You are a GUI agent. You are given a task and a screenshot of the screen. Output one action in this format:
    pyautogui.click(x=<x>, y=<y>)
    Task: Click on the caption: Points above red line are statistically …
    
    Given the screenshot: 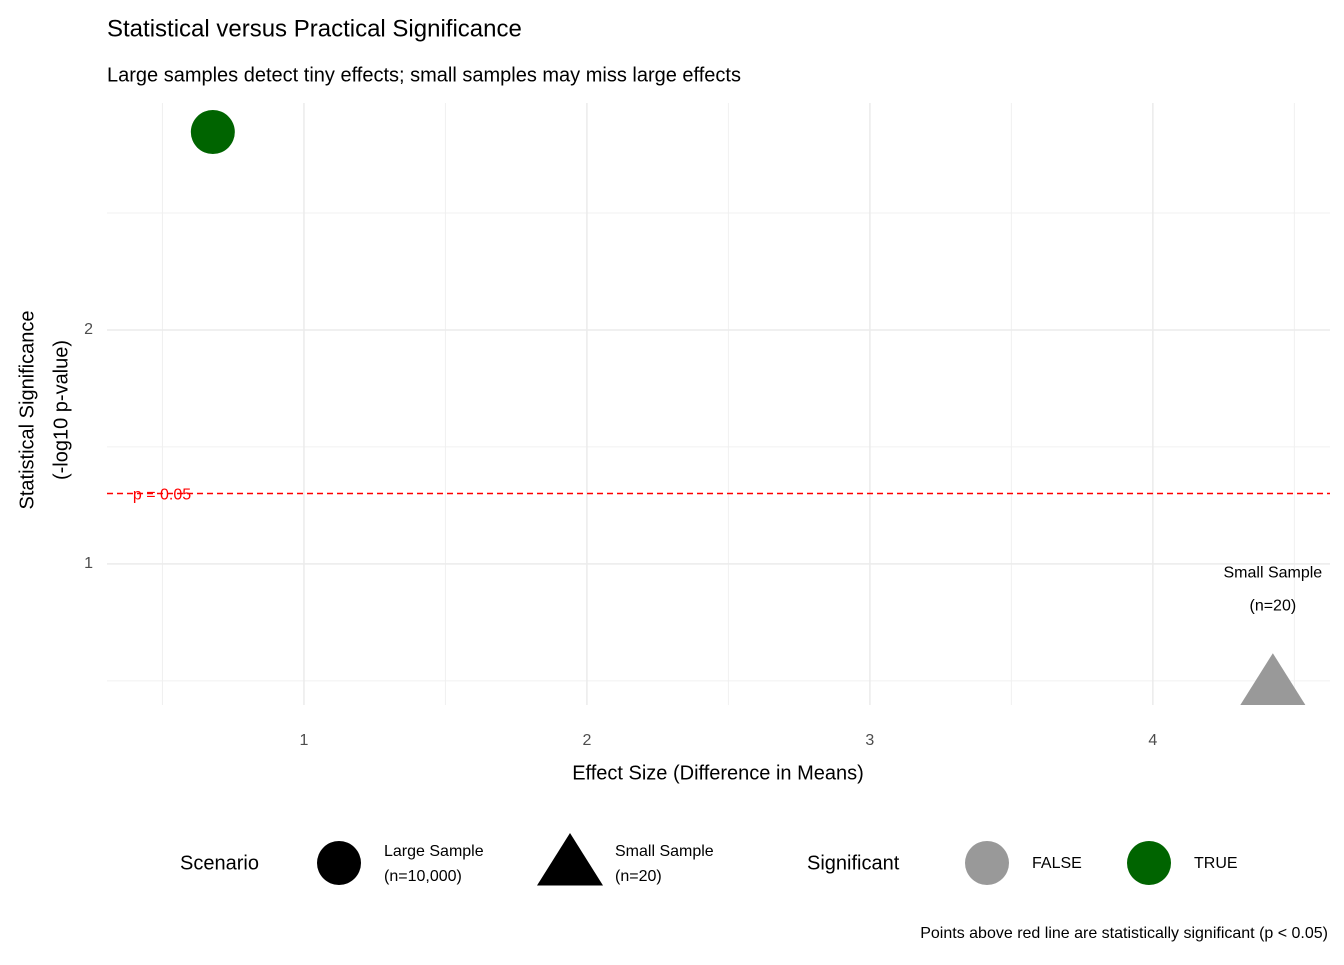 What is the action you would take?
    pyautogui.click(x=1124, y=933)
    